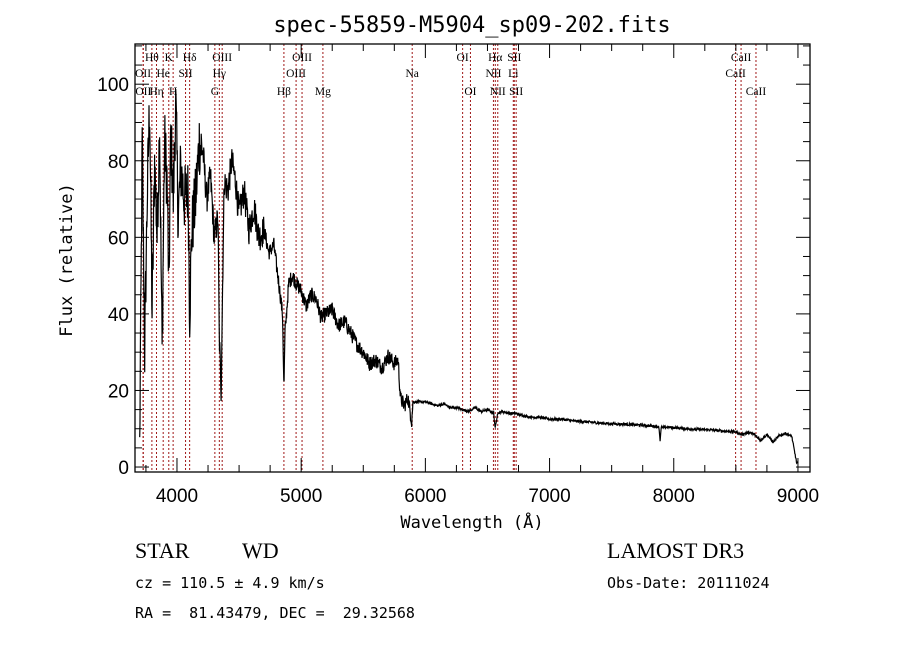 This screenshot has width=900, height=649. What do you see at coordinates (215, 92) in the screenshot?
I see `line-marker-label-11: G` at bounding box center [215, 92].